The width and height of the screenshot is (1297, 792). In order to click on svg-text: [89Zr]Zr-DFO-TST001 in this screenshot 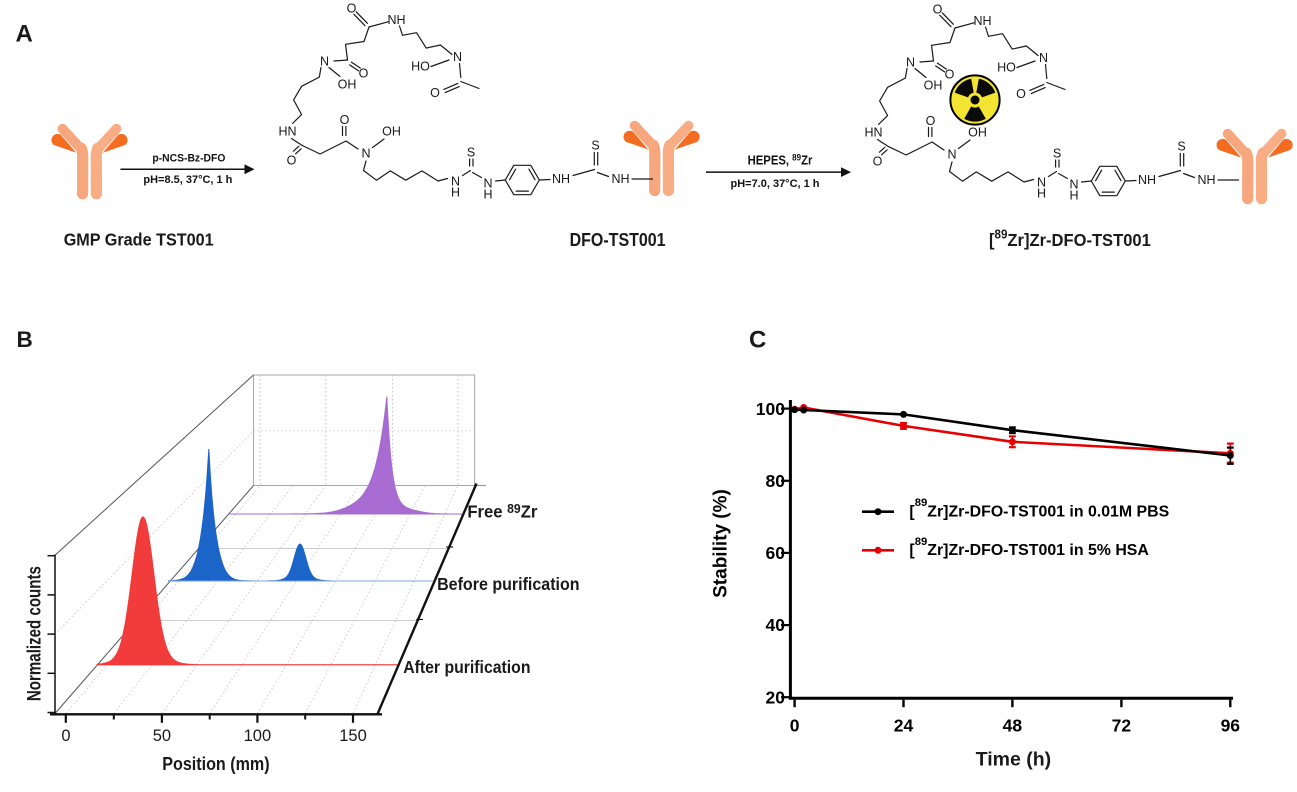, I will do `click(1070, 238)`.